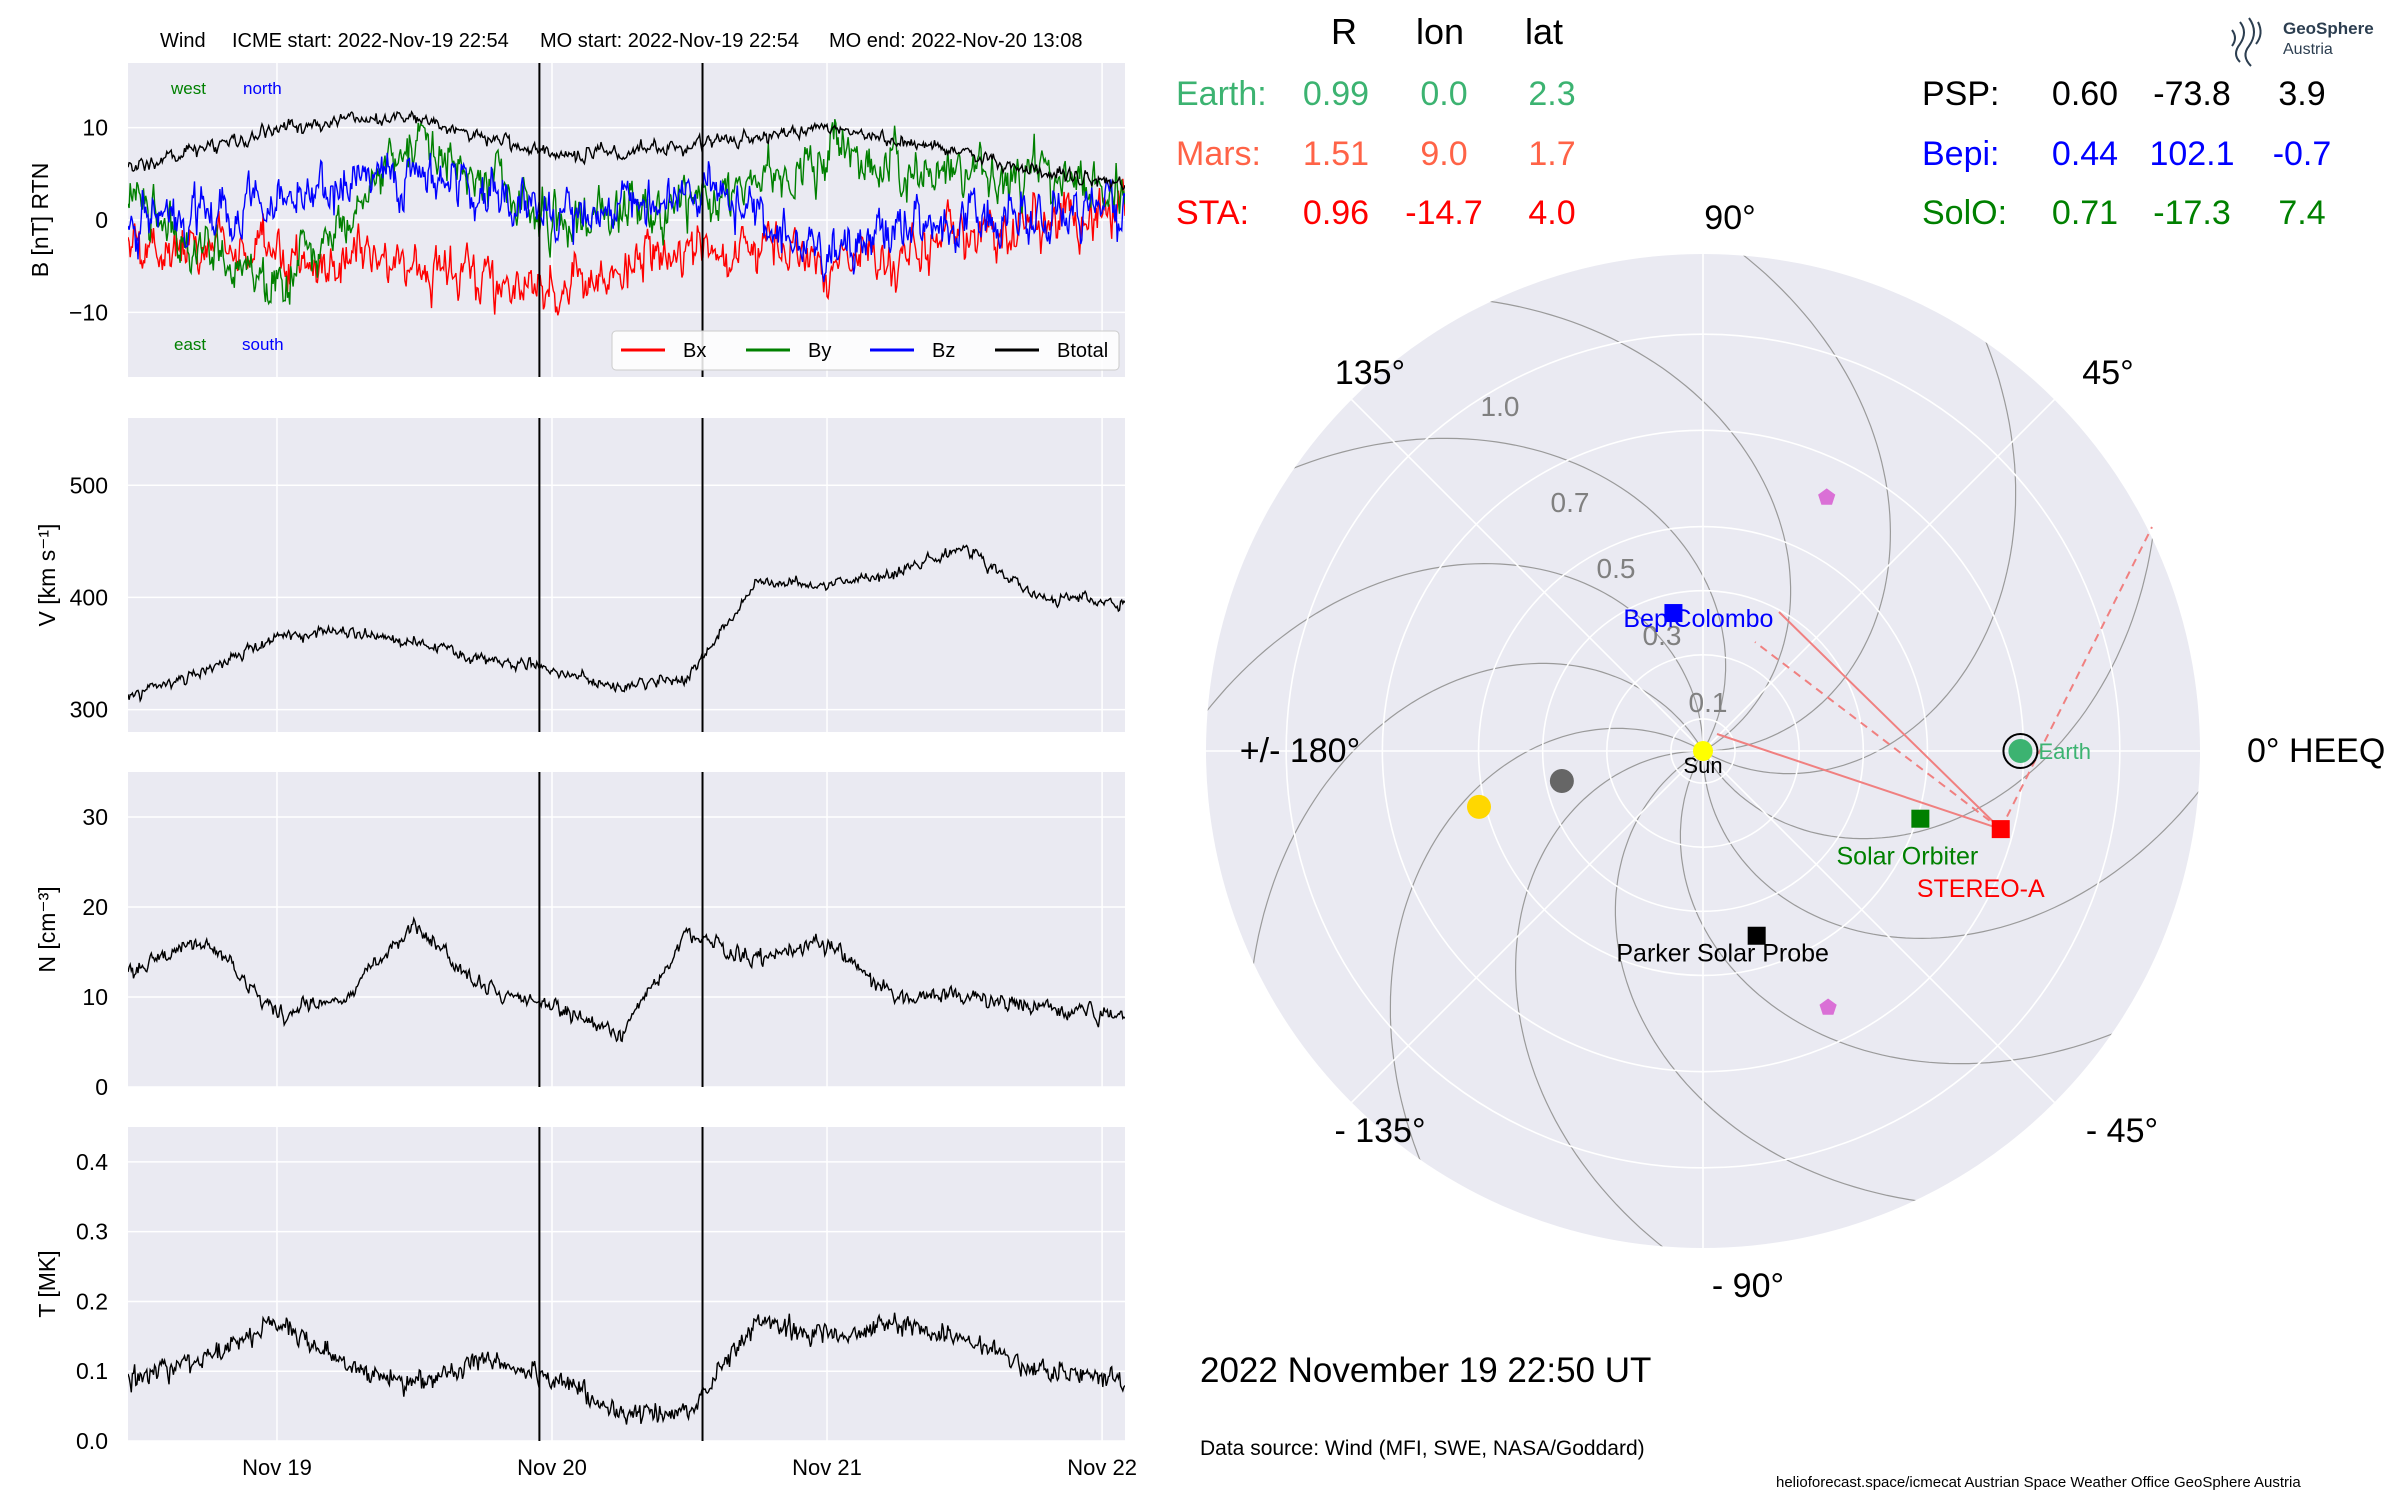  I want to click on series-line-v, so click(626, 624).